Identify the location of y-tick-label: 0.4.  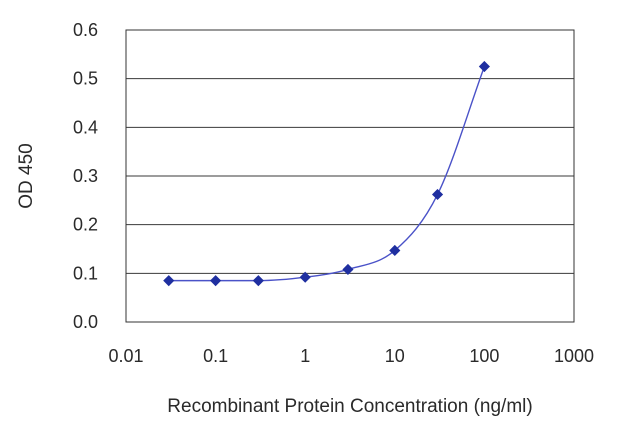
(85, 127).